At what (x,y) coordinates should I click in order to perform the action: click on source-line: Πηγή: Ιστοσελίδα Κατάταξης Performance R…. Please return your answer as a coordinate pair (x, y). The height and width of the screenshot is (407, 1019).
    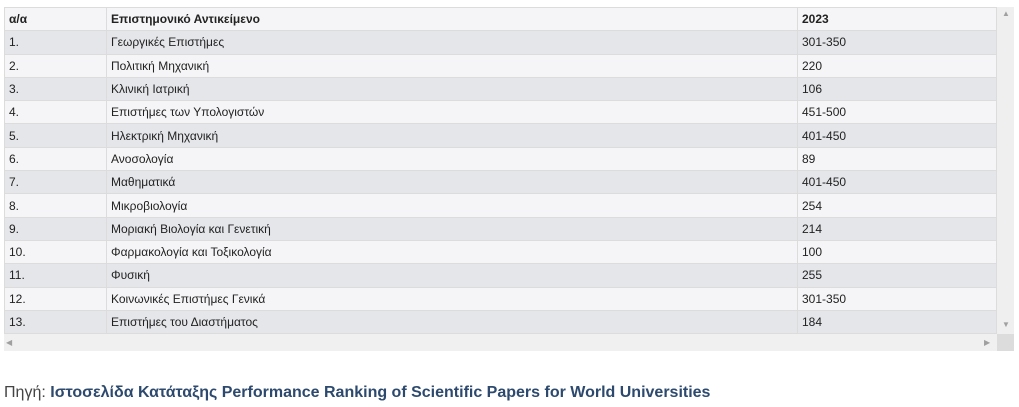
    Looking at the image, I should click on (357, 393).